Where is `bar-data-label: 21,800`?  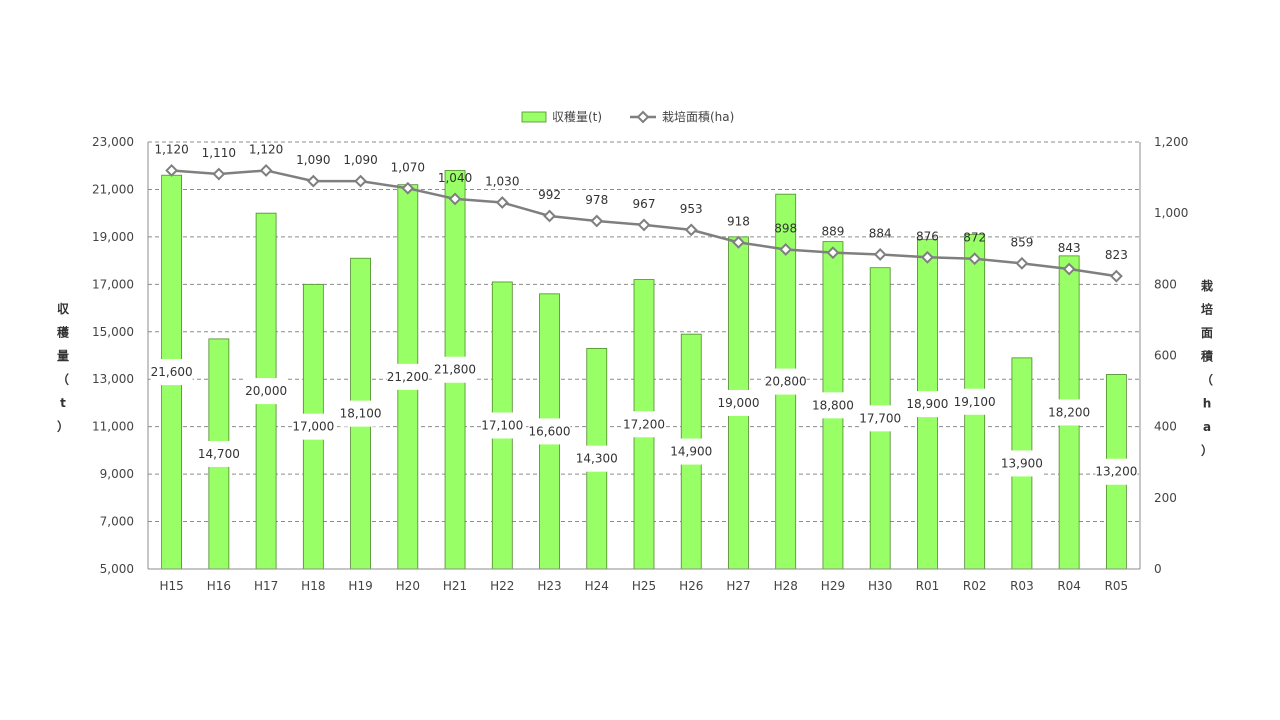
bar-data-label: 21,800 is located at coordinates (455, 370).